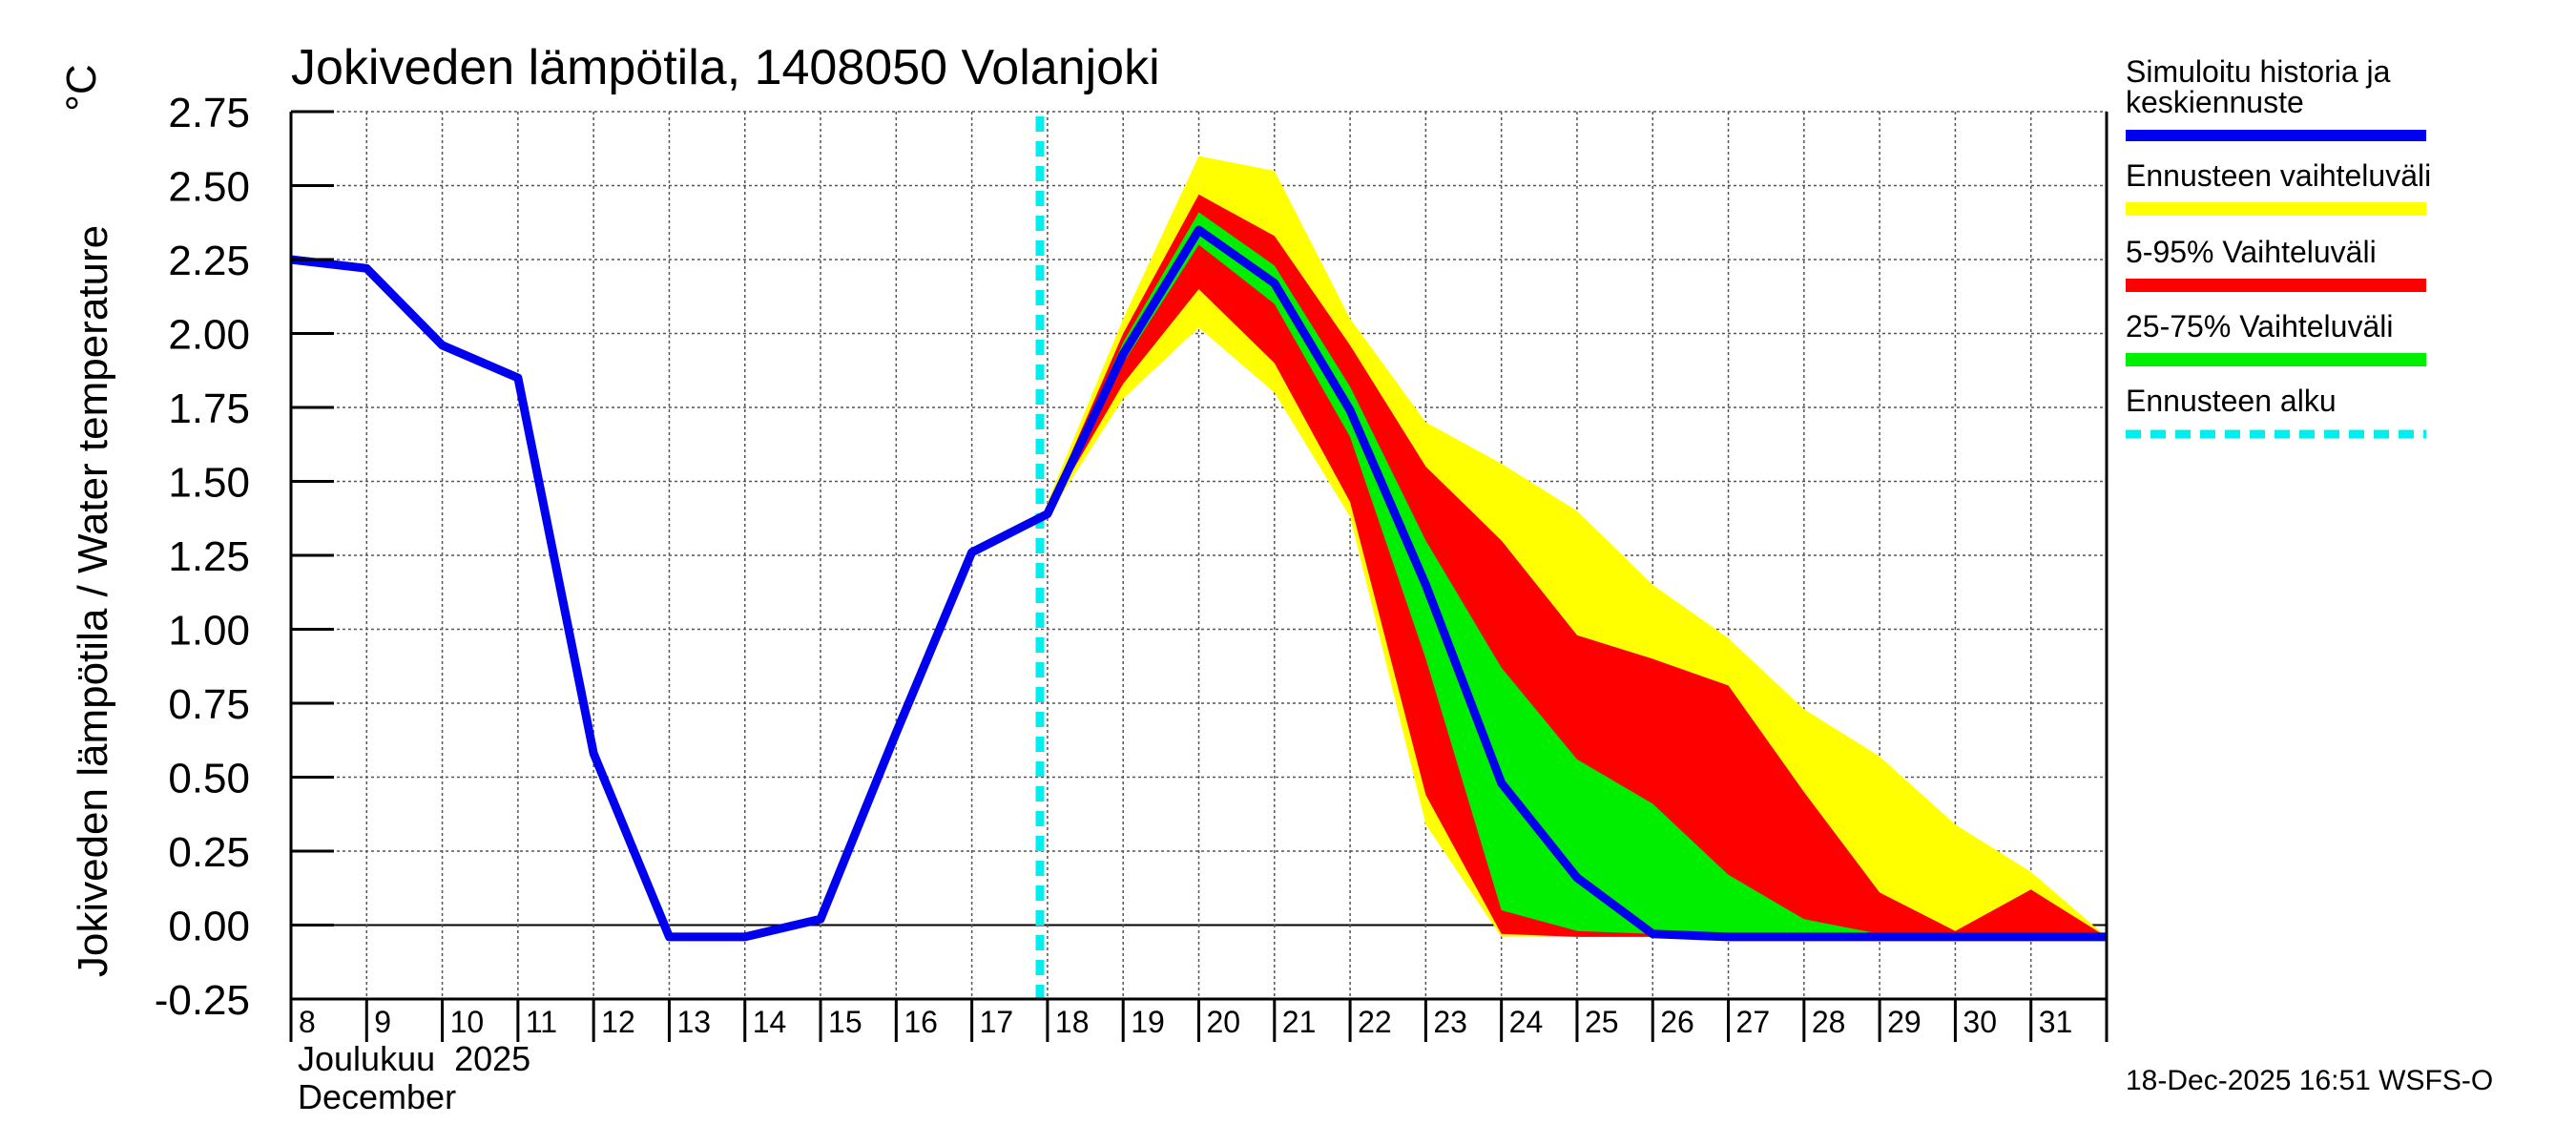 The height and width of the screenshot is (1145, 2576). What do you see at coordinates (209, 261) in the screenshot?
I see `y-tick-label: 2.25` at bounding box center [209, 261].